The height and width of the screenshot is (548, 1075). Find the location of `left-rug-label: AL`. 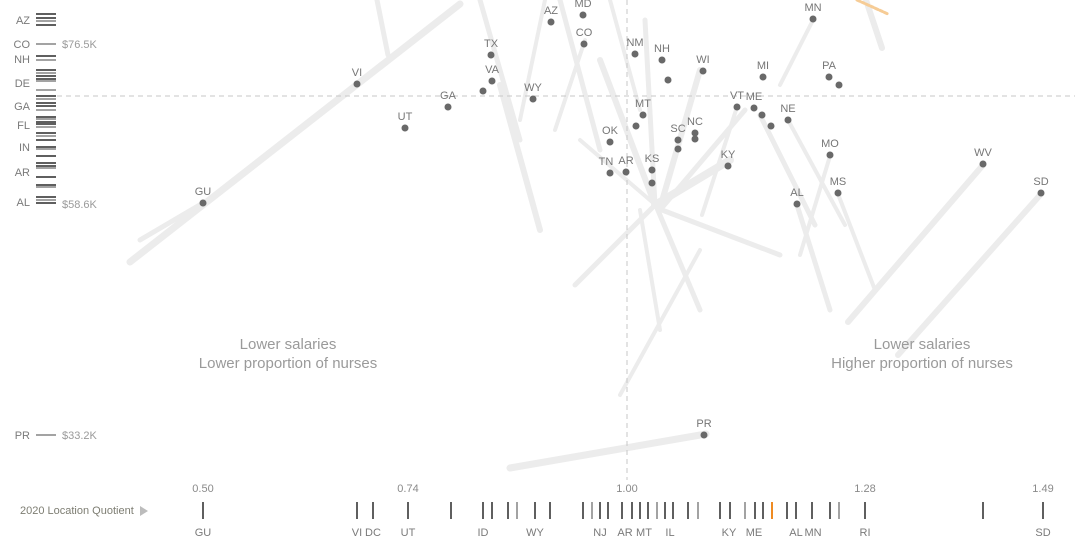

left-rug-label: AL is located at coordinates (23, 203).